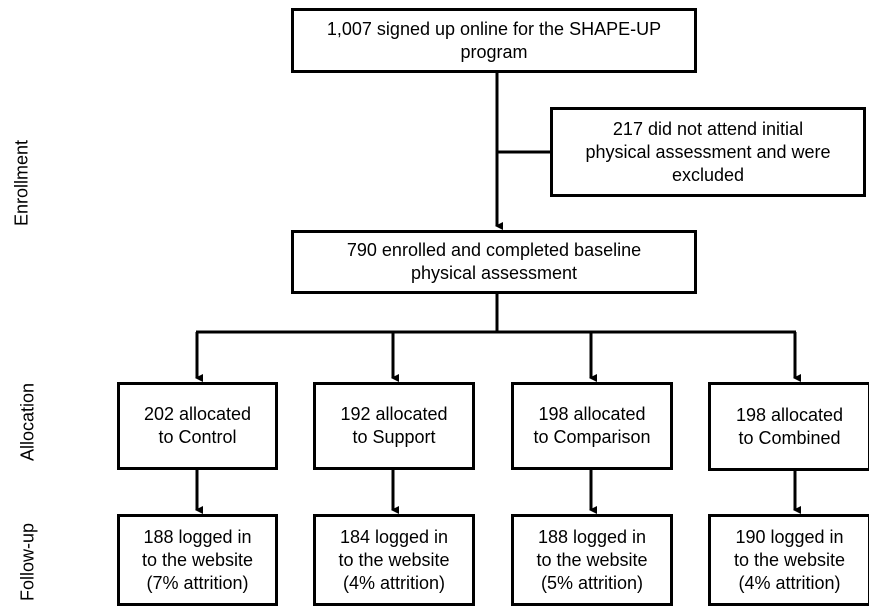  Describe the element at coordinates (197, 414) in the screenshot. I see `box-text: 202 allocated` at that location.